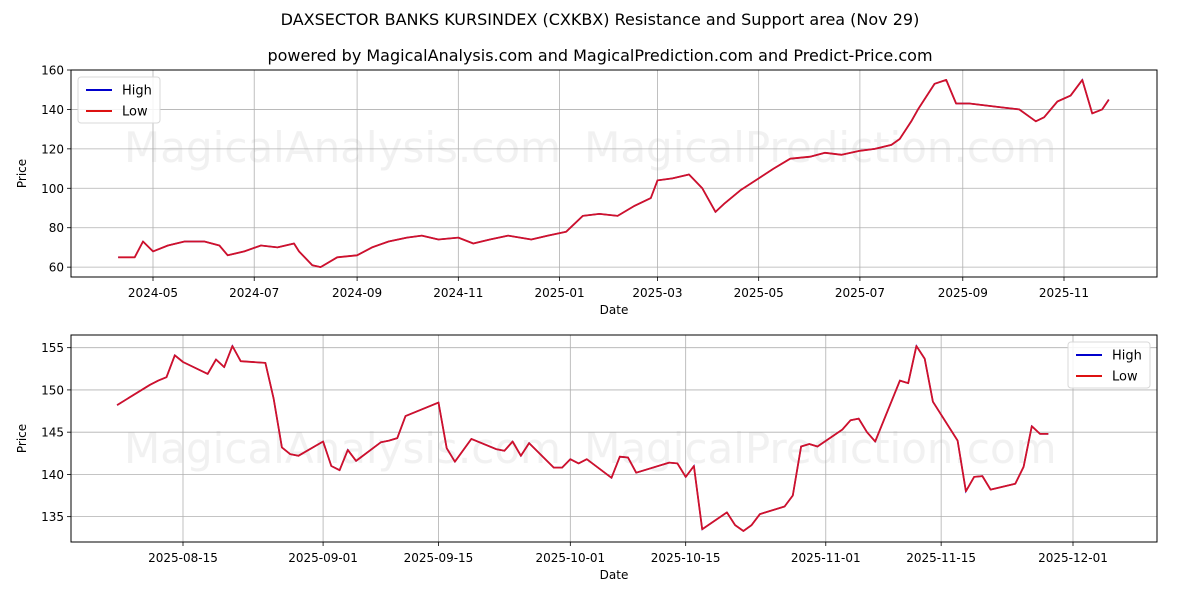 This screenshot has width=1200, height=600. I want to click on y-tick-label: 145, so click(52, 433).